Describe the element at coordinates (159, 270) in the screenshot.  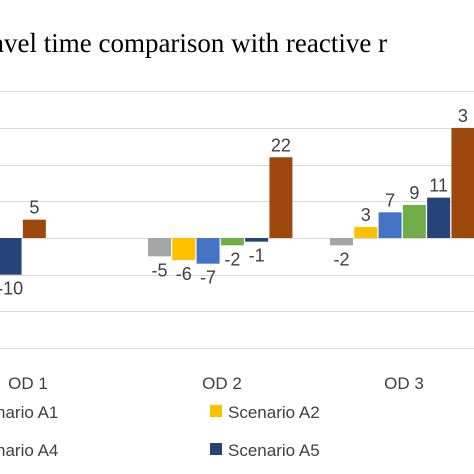
I see `data-label: -5` at that location.